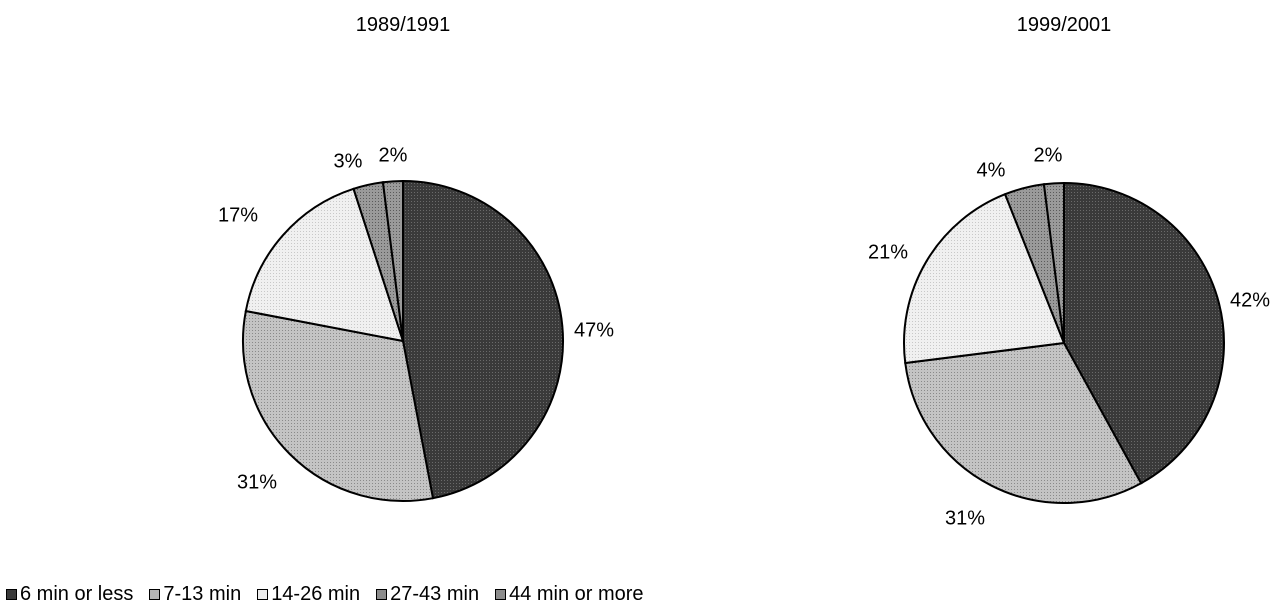  I want to click on legend-label: 7-13 min, so click(202, 593).